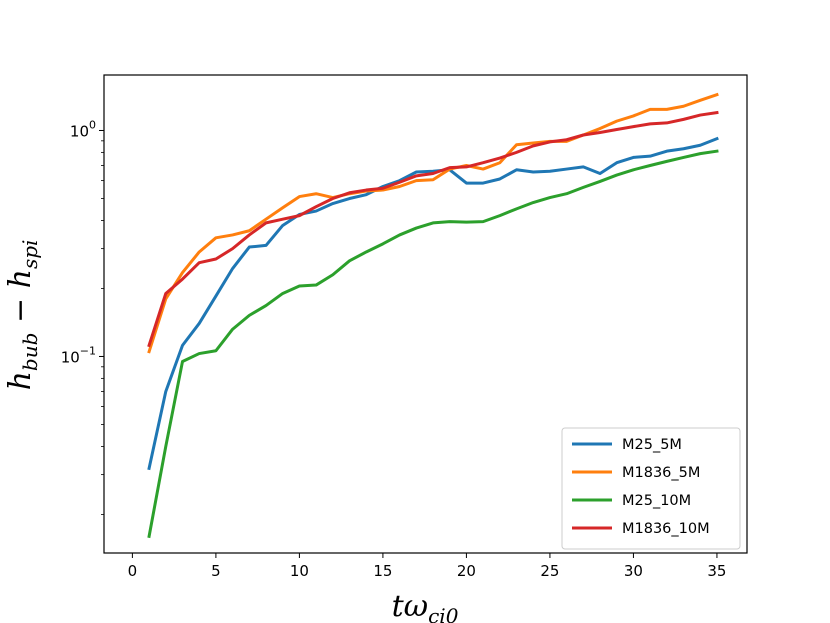 The image size is (830, 623). What do you see at coordinates (78, 355) in the screenshot?
I see `y-tick-label: 10⁻¹` at bounding box center [78, 355].